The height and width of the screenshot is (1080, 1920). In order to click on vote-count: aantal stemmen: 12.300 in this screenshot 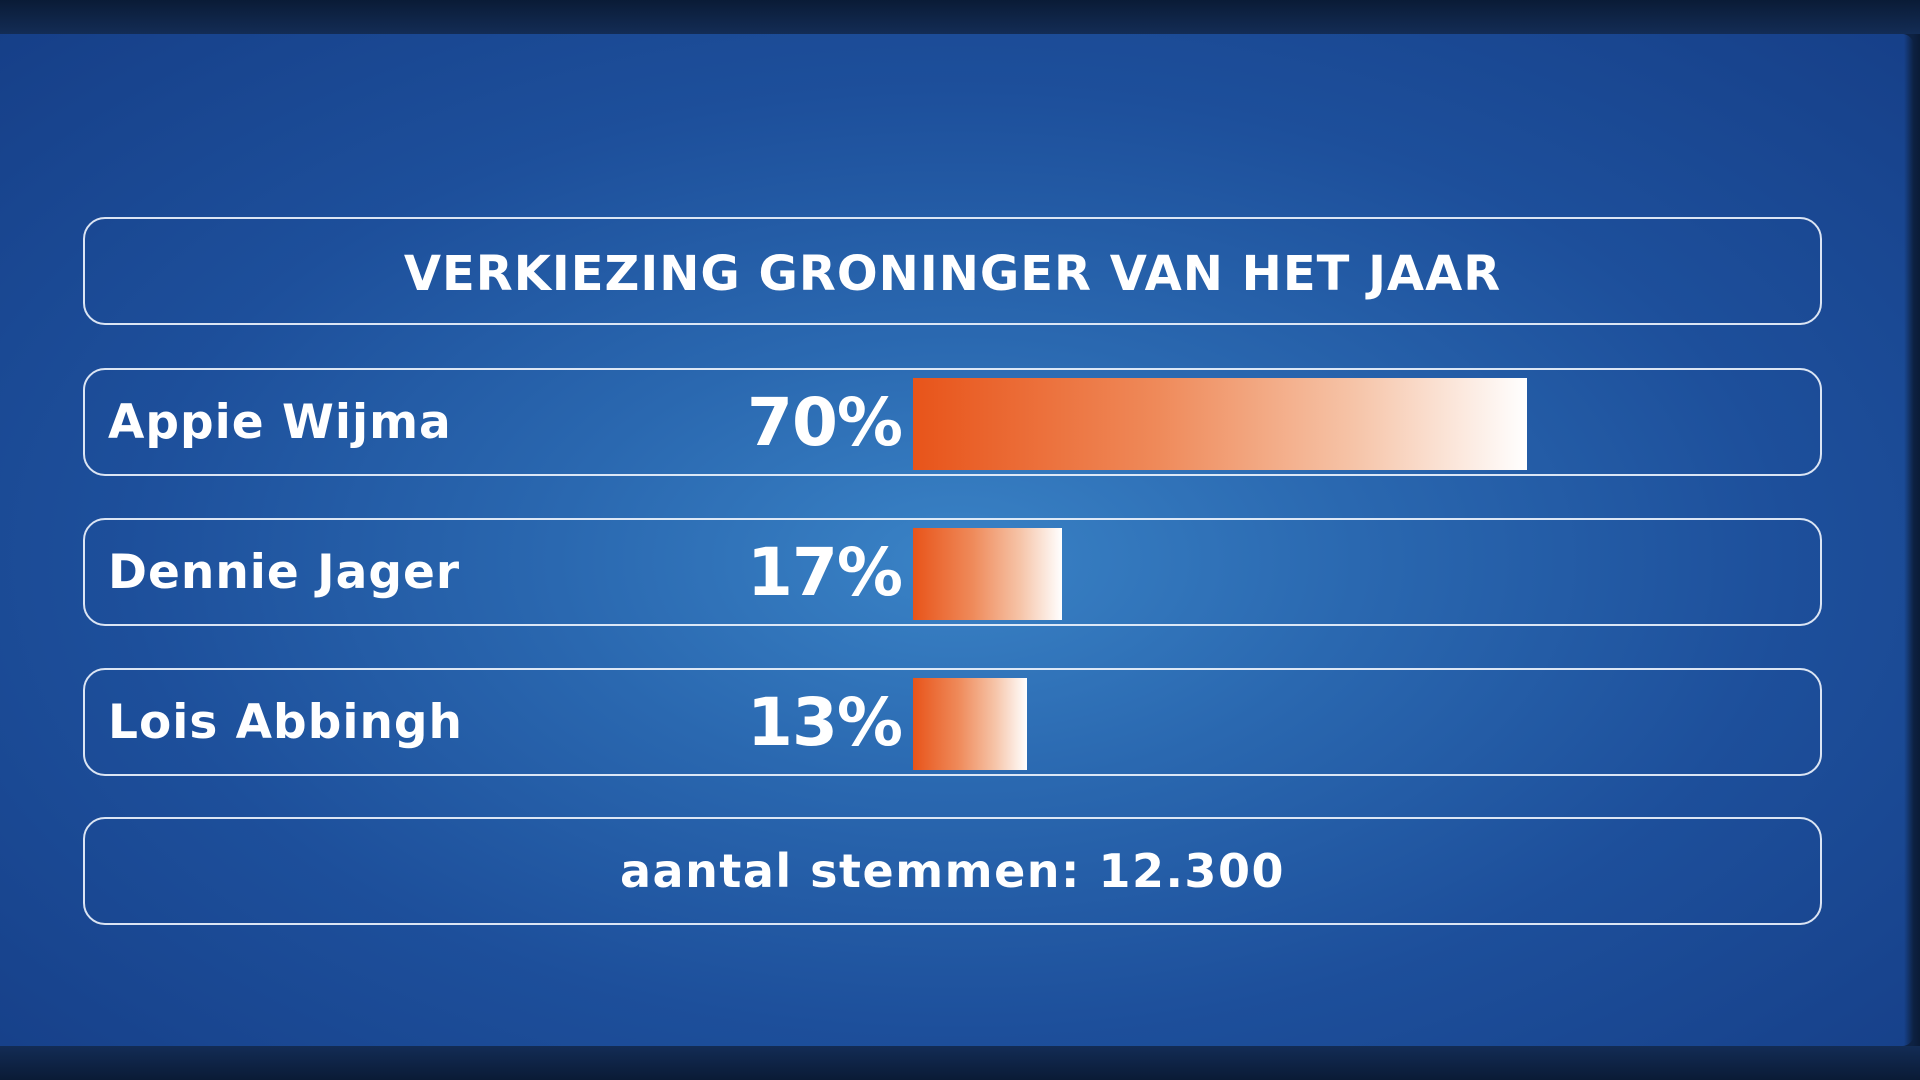, I will do `click(952, 871)`.